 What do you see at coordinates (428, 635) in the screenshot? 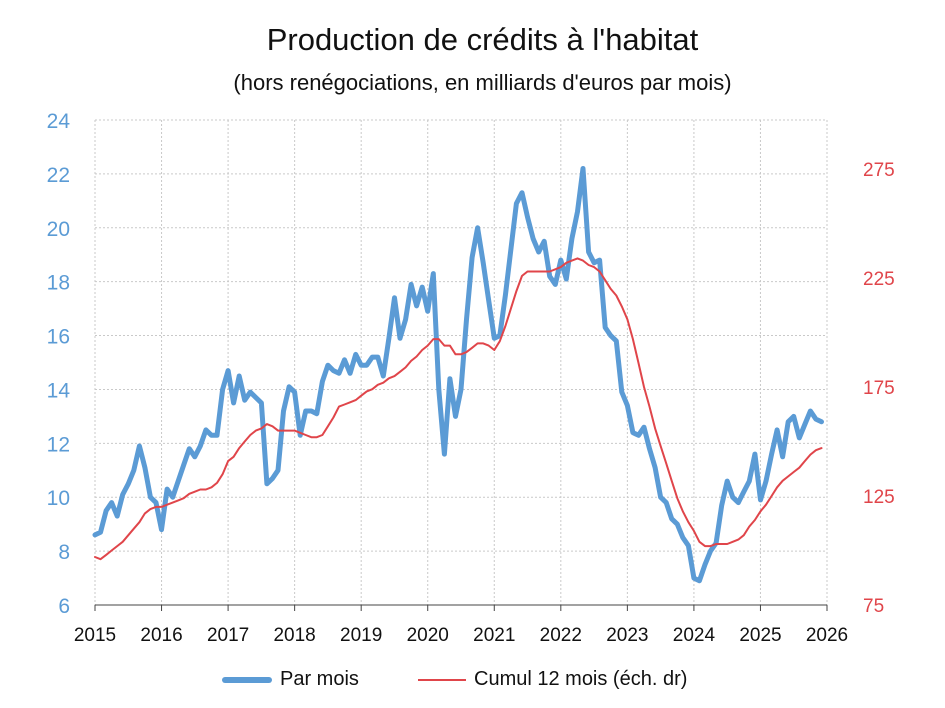
I see `x-tick-label: 2020` at bounding box center [428, 635].